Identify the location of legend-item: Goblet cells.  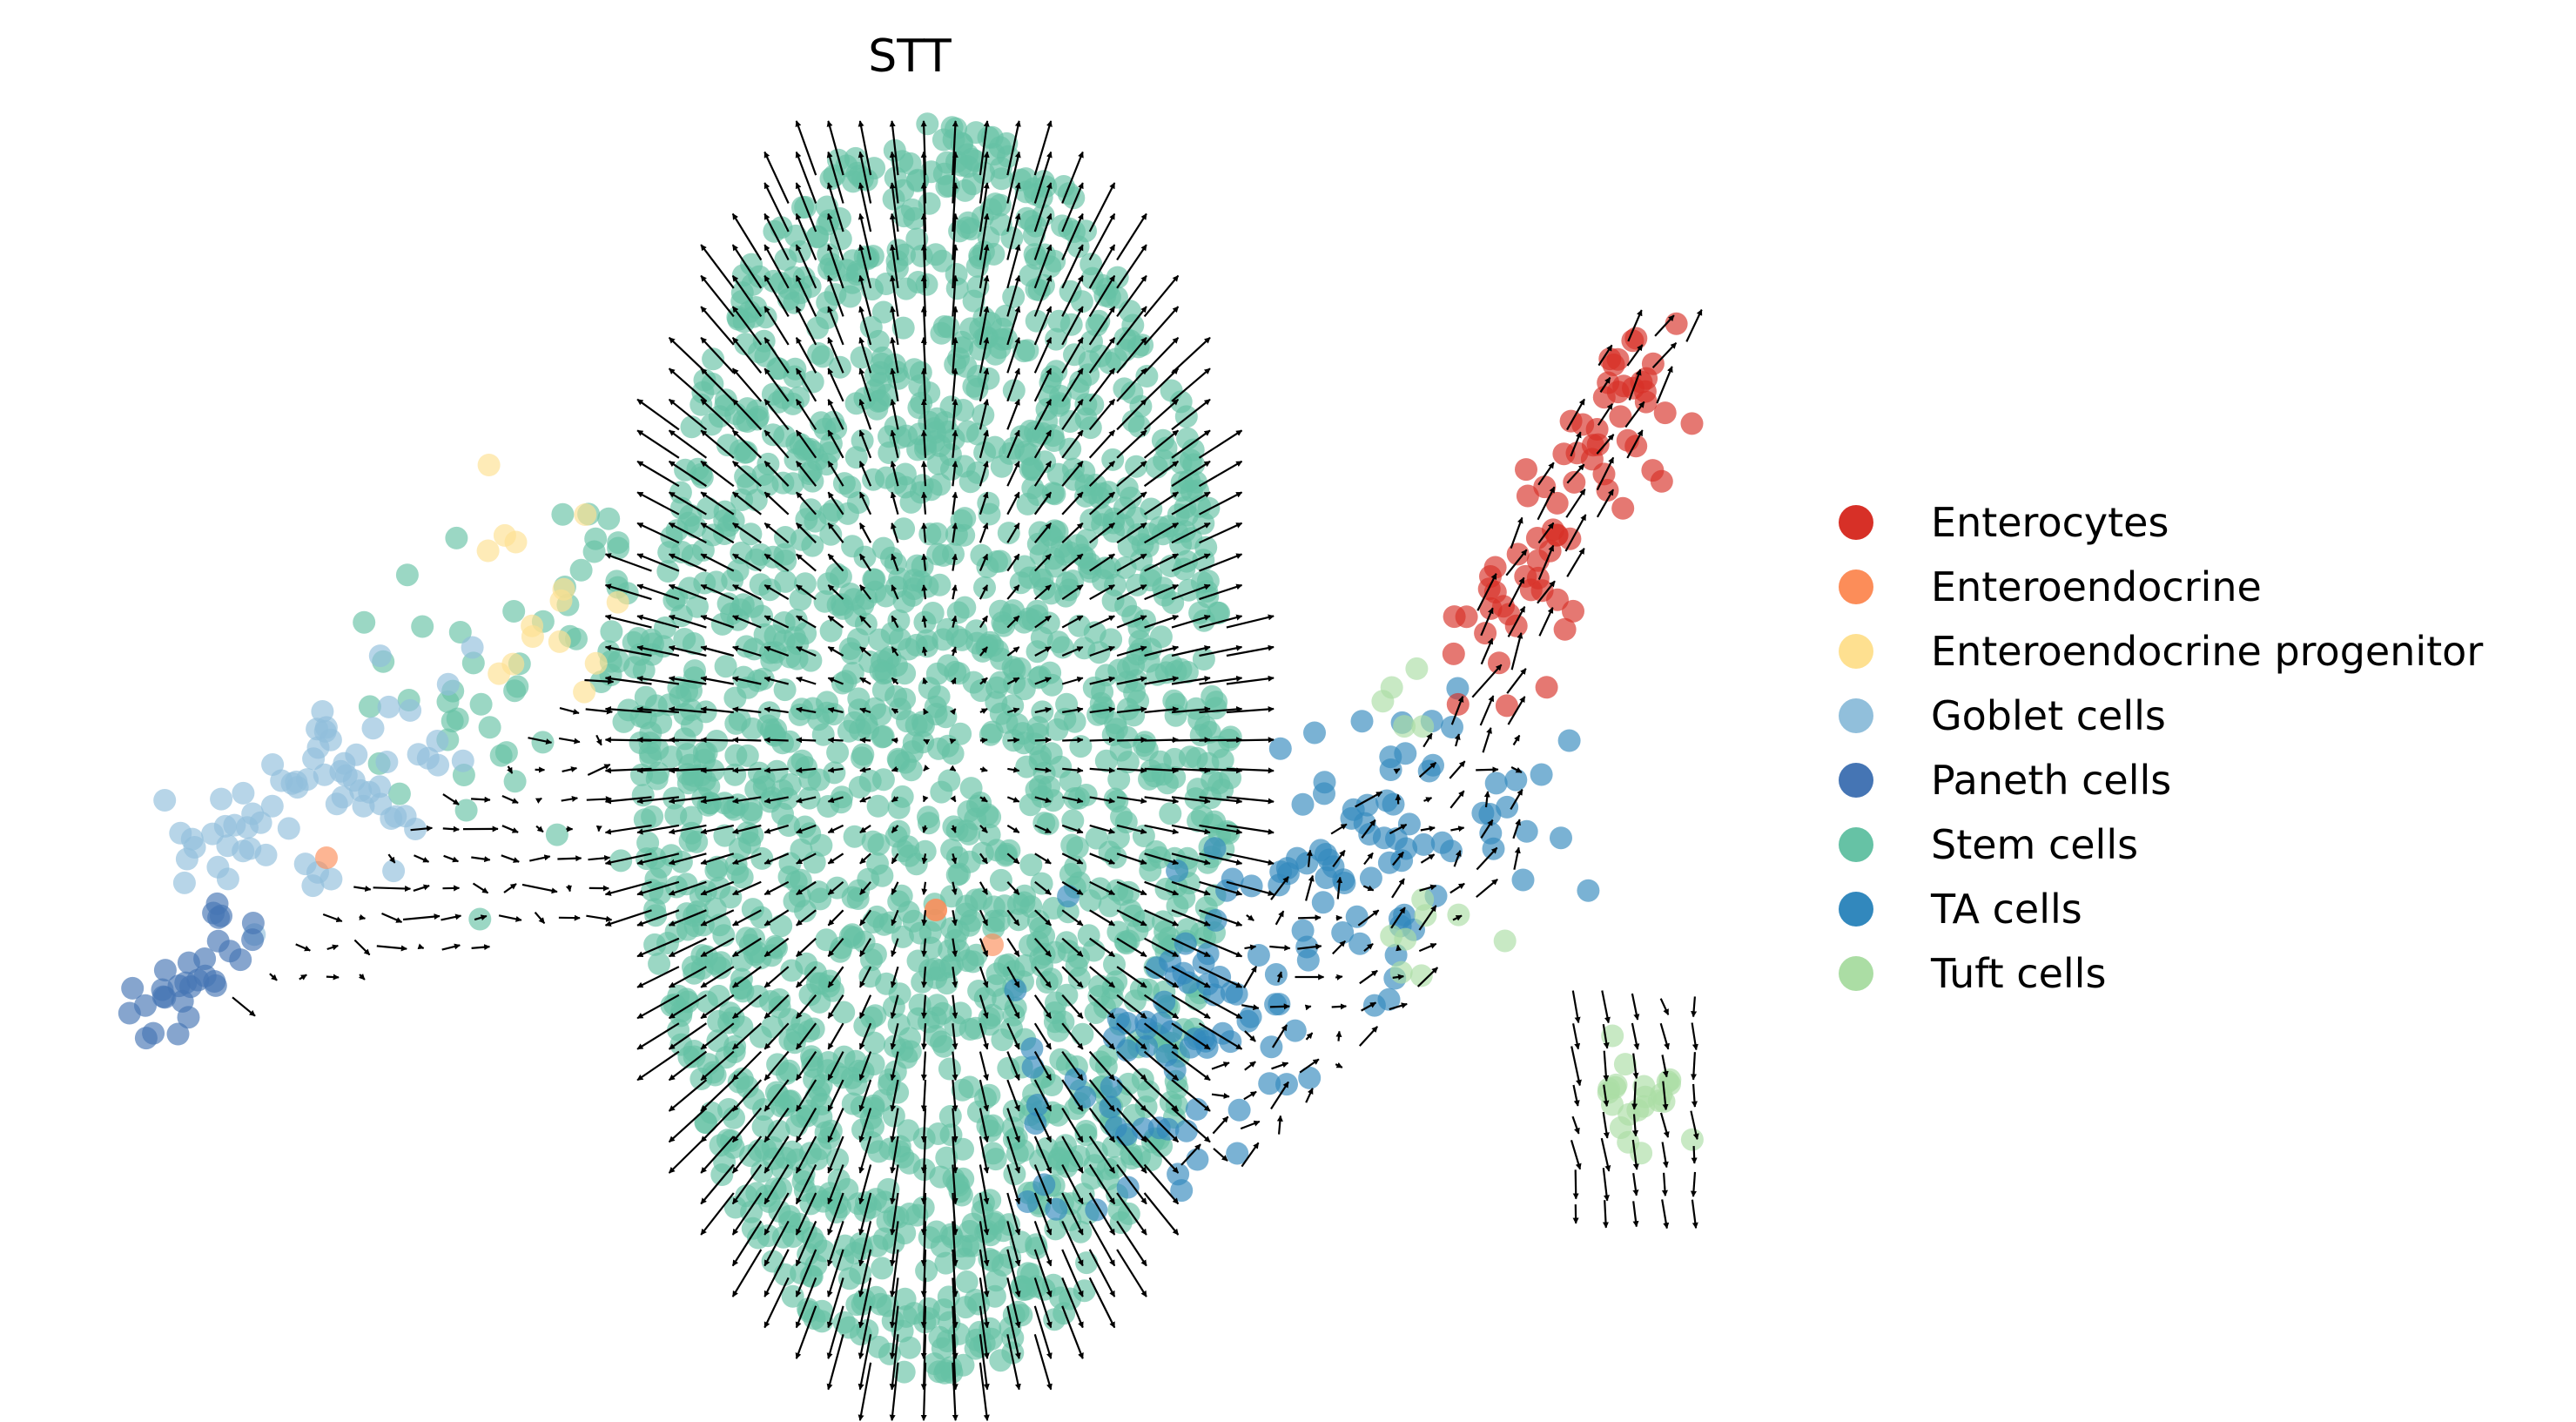
(2002, 715).